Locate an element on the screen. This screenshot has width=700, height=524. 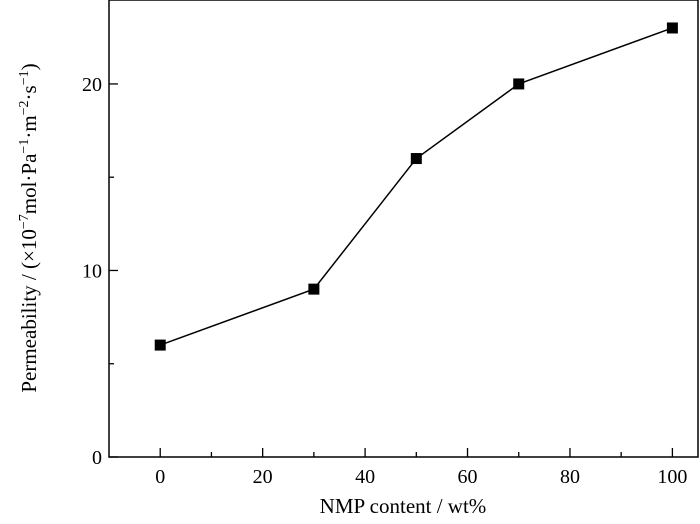
x-tick-label: 0 is located at coordinates (160, 477).